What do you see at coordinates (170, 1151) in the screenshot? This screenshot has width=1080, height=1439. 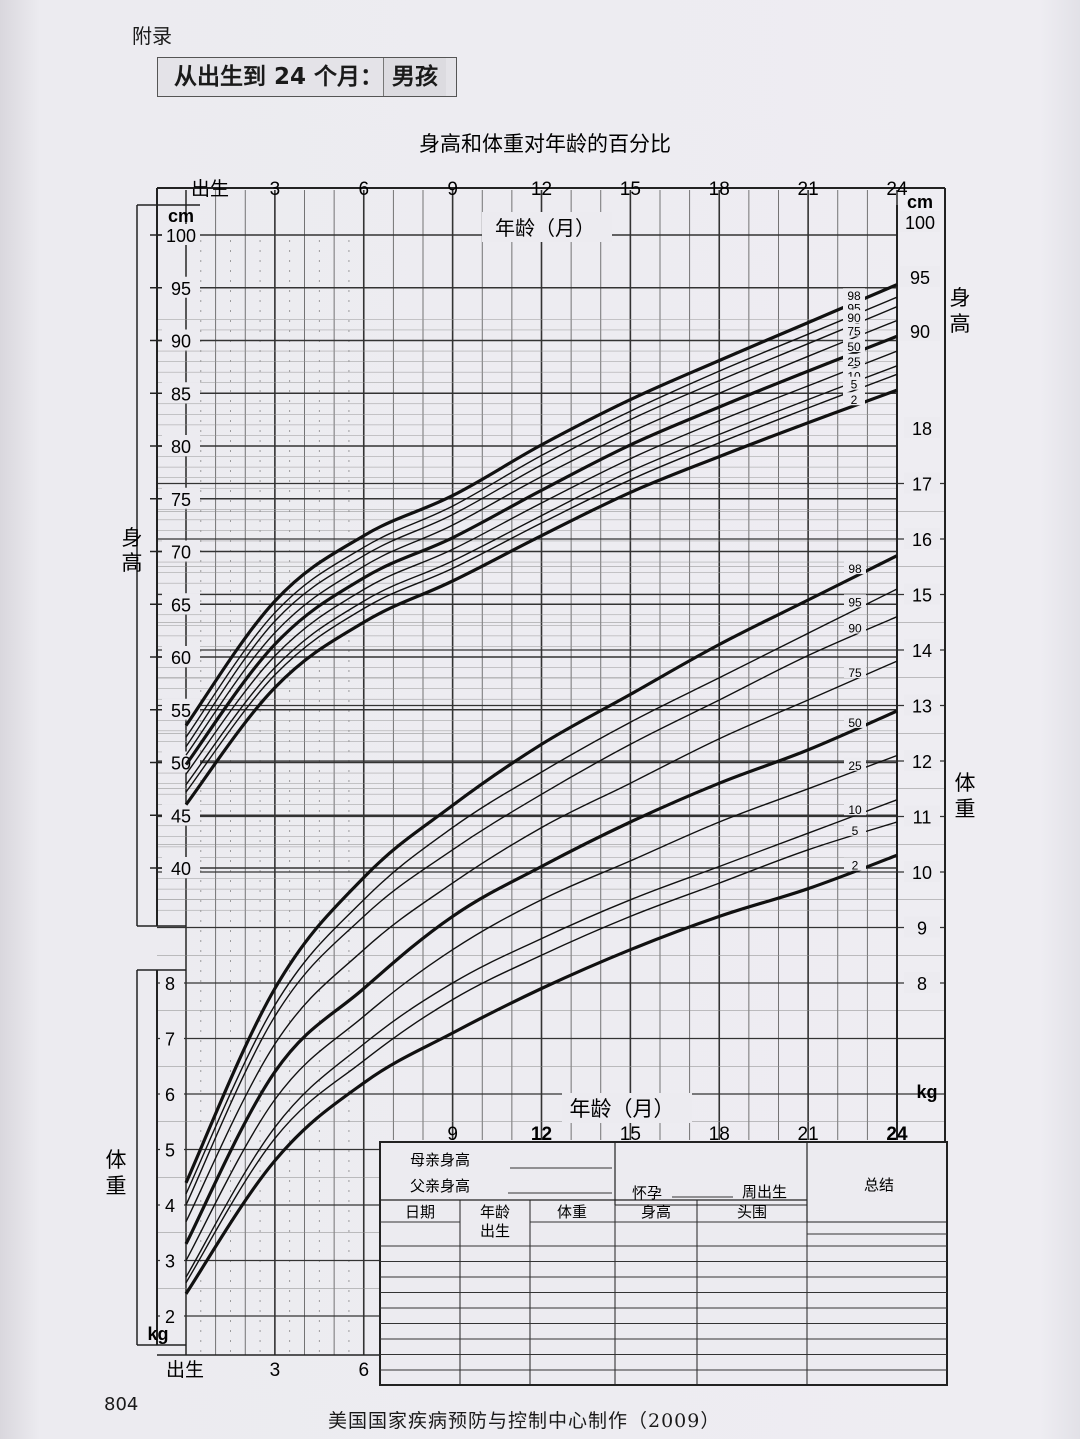 I see `weight-tick-5: 5` at bounding box center [170, 1151].